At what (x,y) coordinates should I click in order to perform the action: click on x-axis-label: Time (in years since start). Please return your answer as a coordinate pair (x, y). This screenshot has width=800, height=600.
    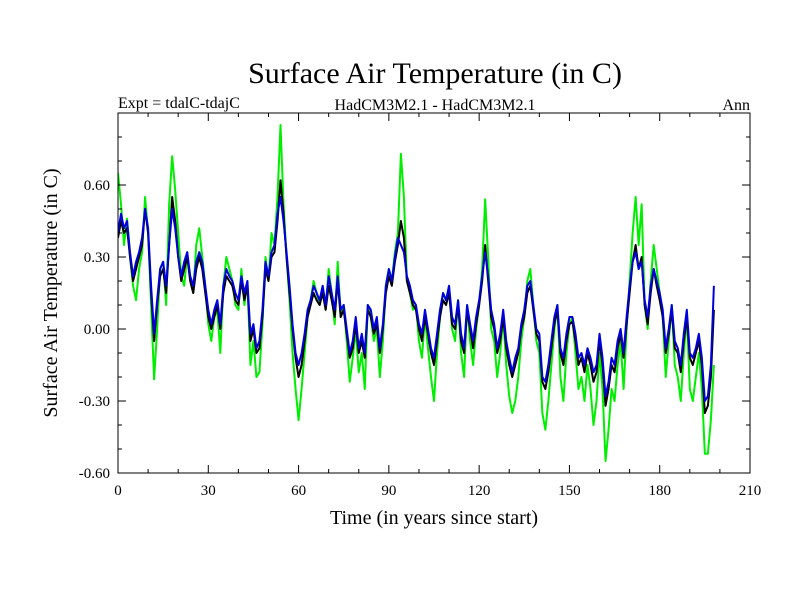
    Looking at the image, I should click on (434, 518).